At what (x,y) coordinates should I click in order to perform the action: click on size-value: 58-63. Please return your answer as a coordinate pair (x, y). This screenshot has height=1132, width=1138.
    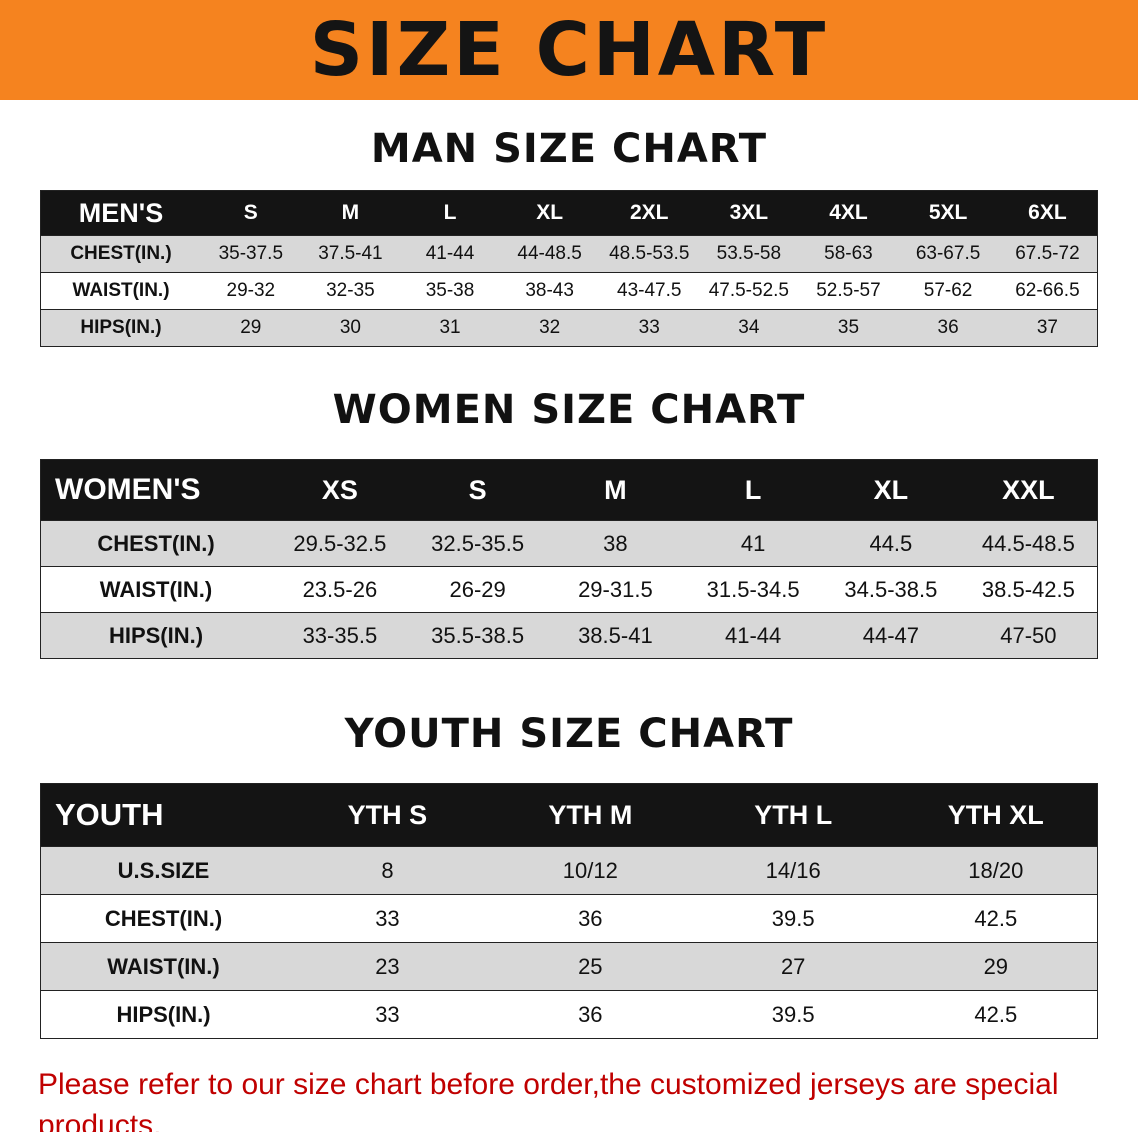
    Looking at the image, I should click on (848, 254).